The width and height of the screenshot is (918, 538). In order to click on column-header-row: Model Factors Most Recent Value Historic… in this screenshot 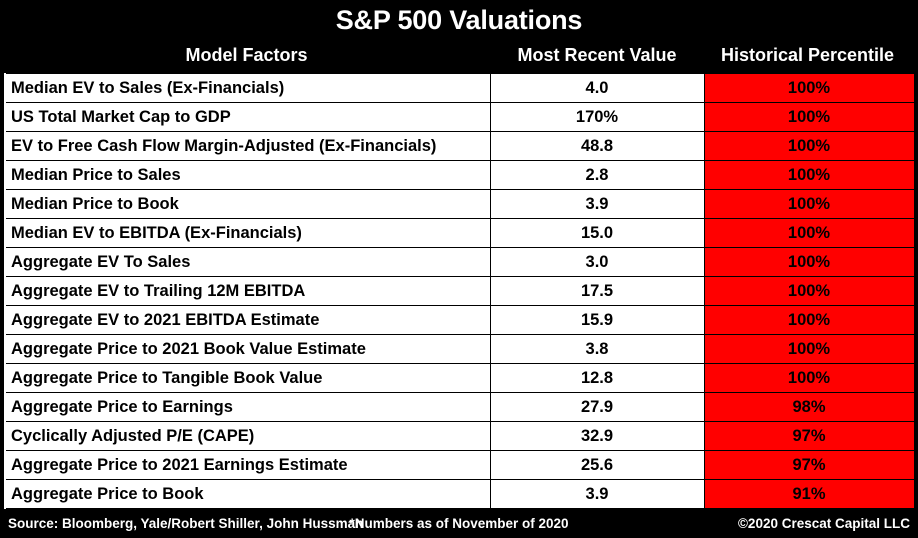, I will do `click(459, 55)`.